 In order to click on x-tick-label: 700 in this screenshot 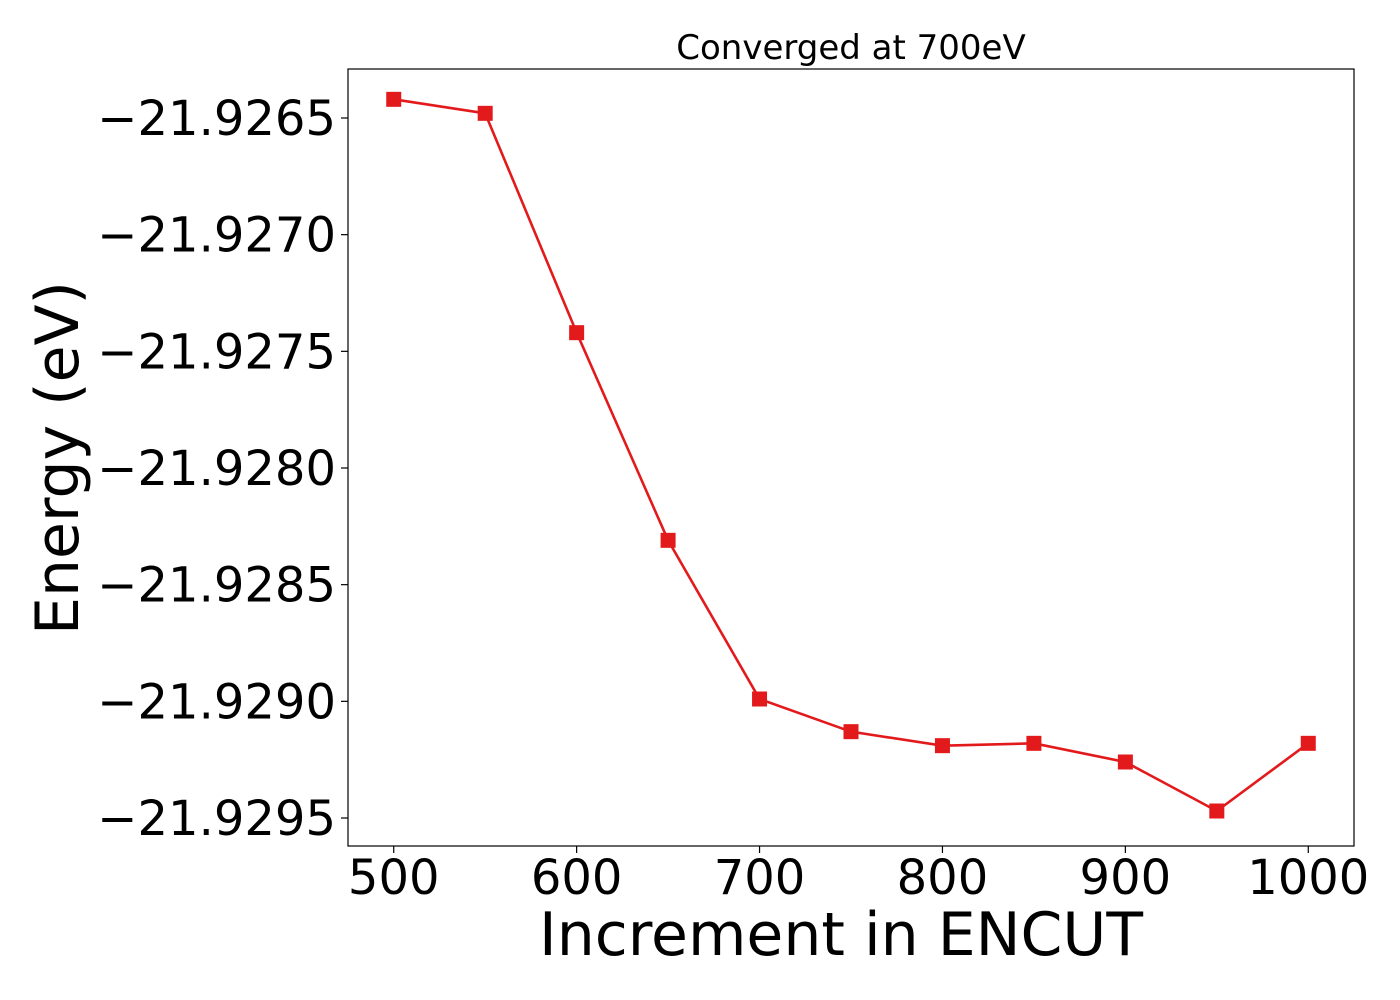, I will do `click(760, 878)`.